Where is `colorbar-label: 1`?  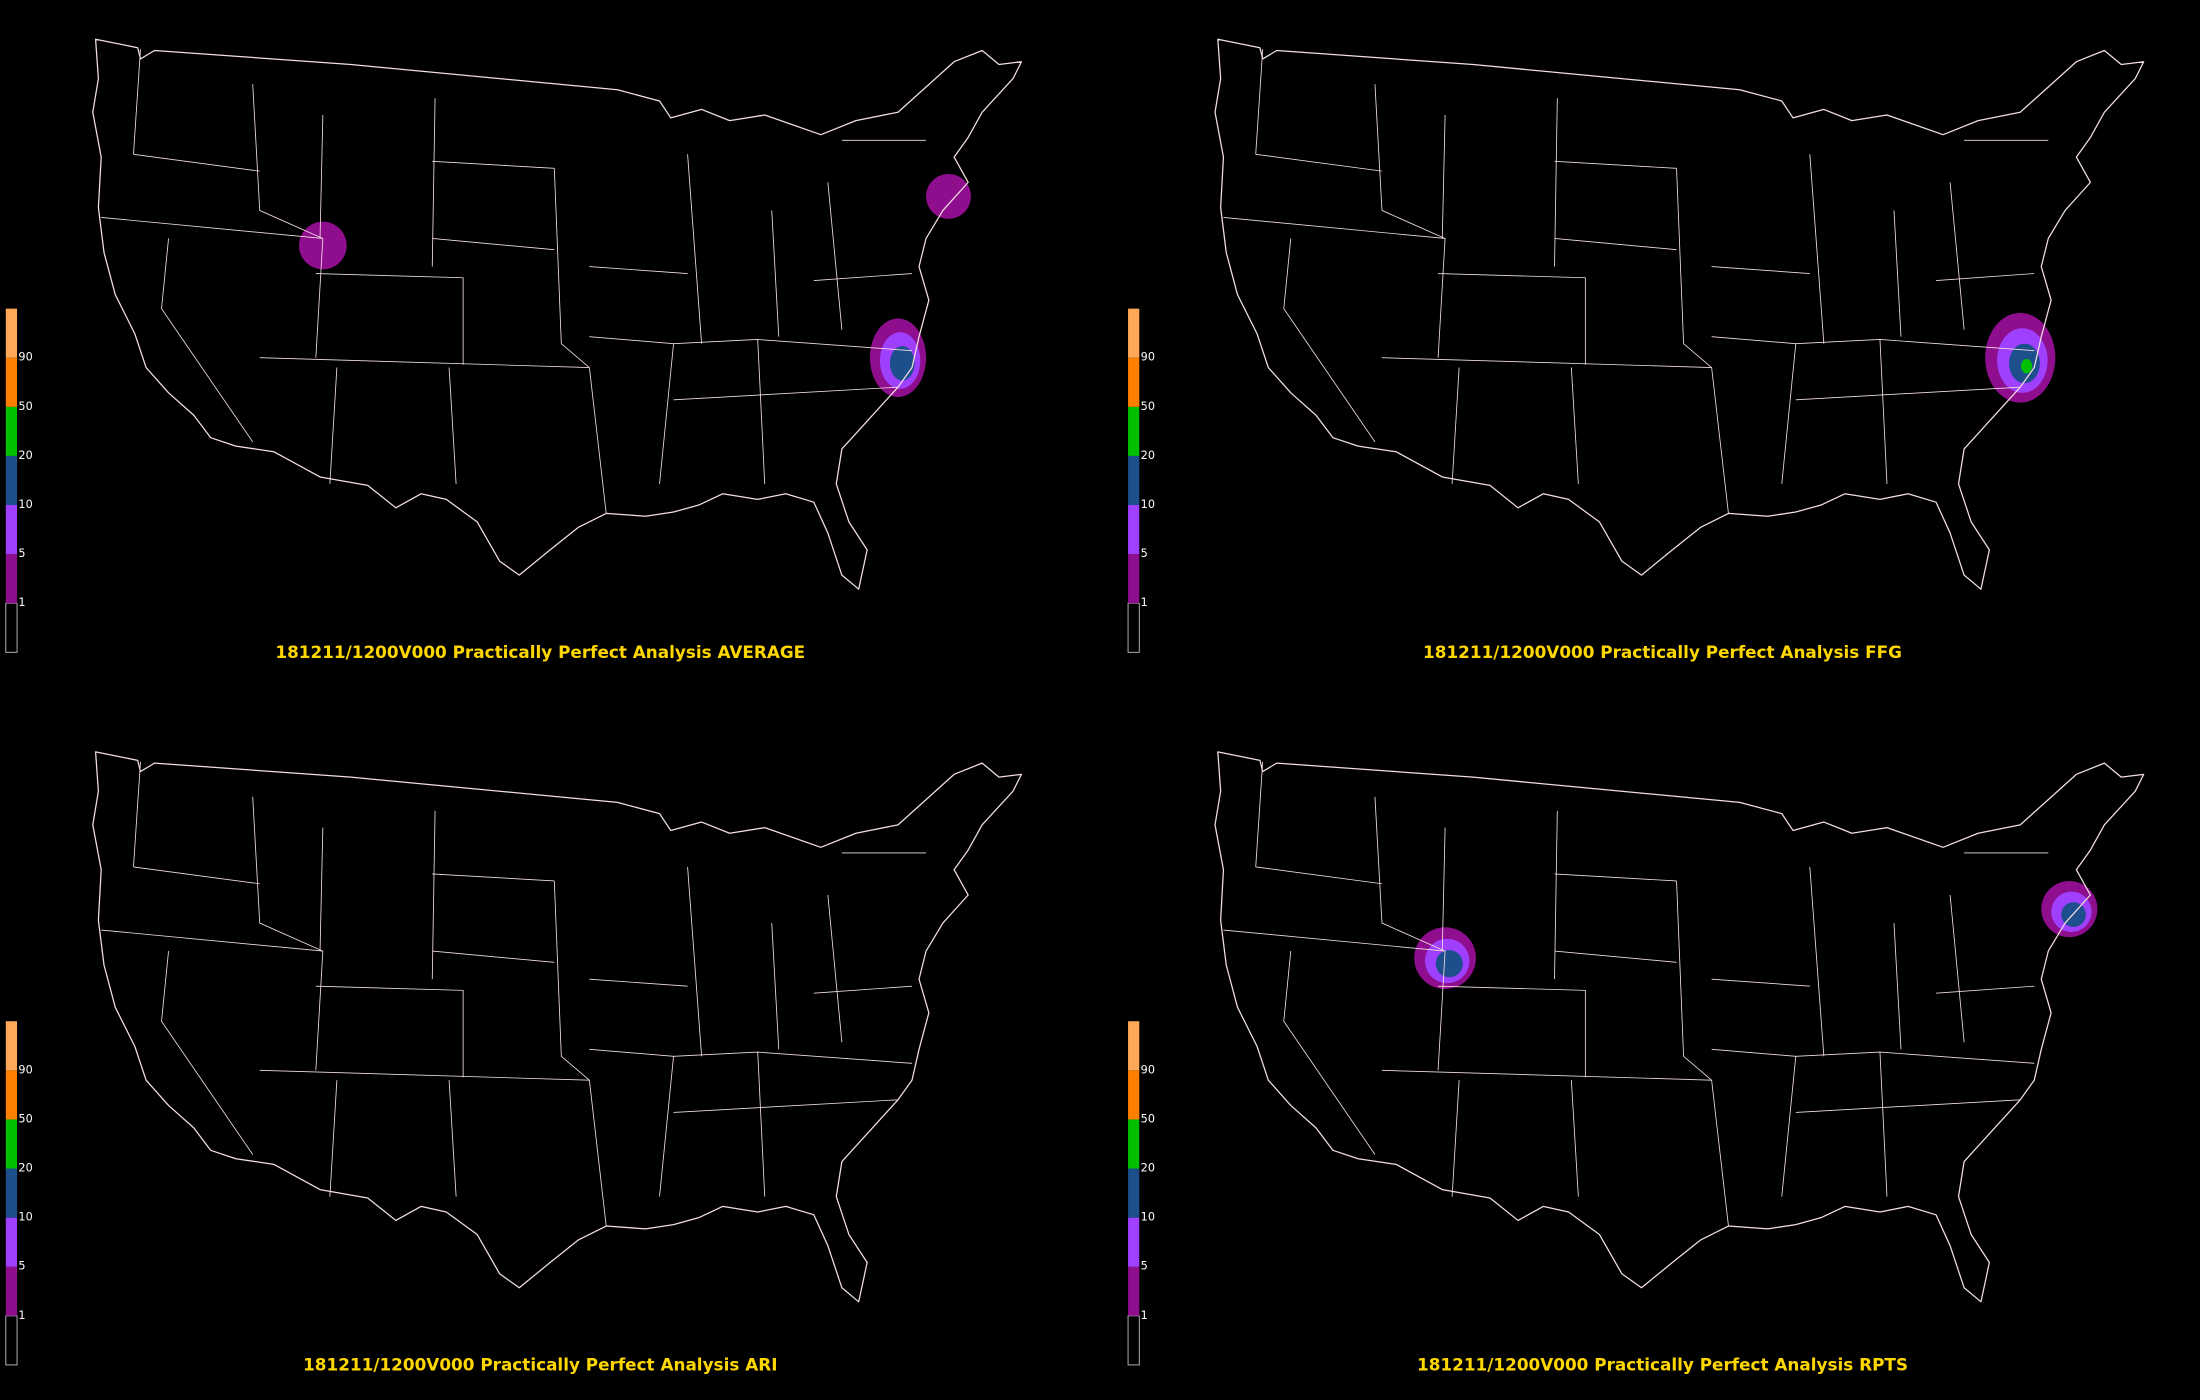
colorbar-label: 1 is located at coordinates (1144, 602).